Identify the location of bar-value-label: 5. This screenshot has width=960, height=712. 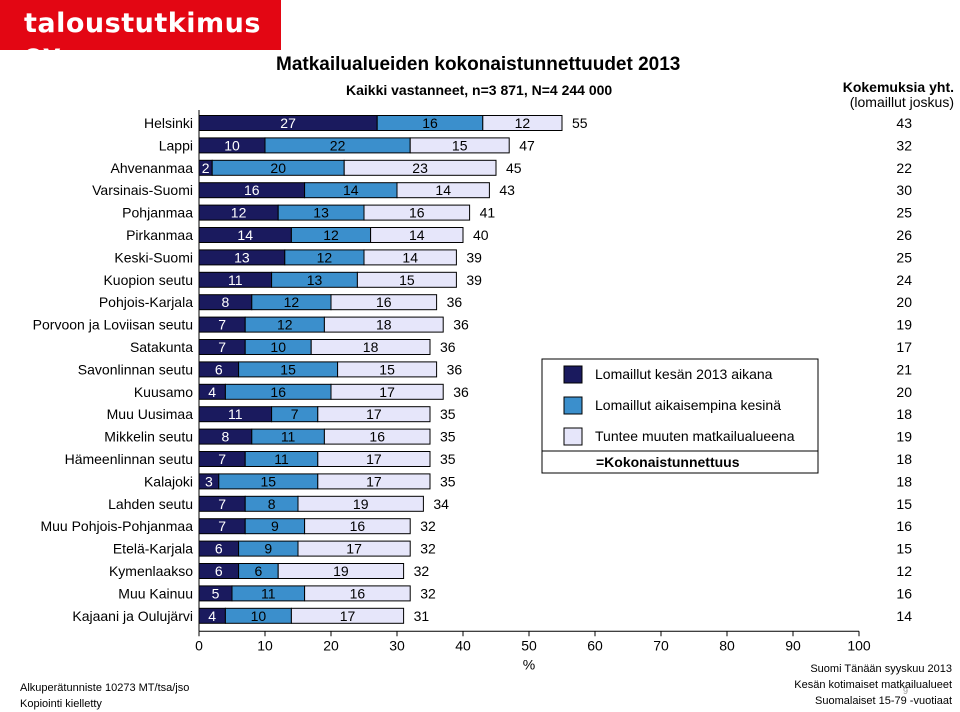
(216, 593).